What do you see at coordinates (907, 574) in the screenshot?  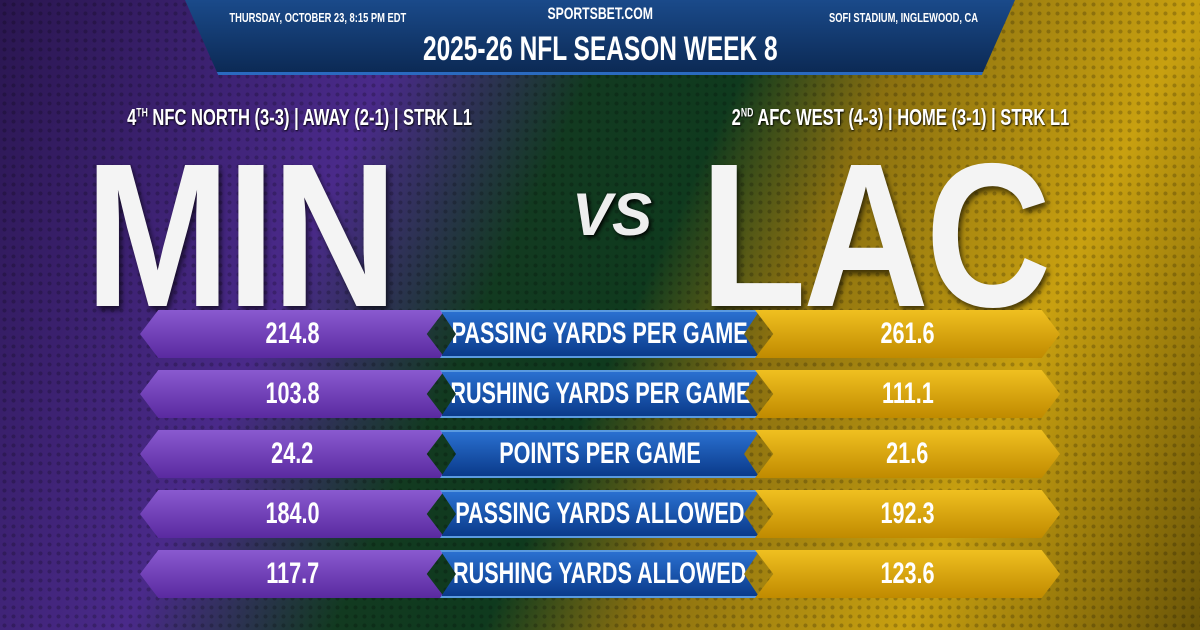 I see `home-stat-value: 123.6` at bounding box center [907, 574].